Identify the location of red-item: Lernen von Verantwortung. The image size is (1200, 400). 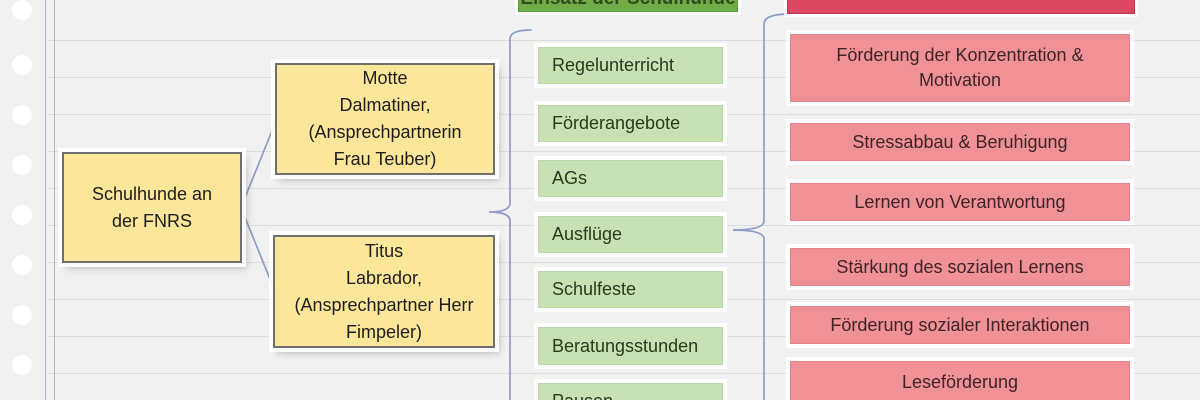
(960, 202).